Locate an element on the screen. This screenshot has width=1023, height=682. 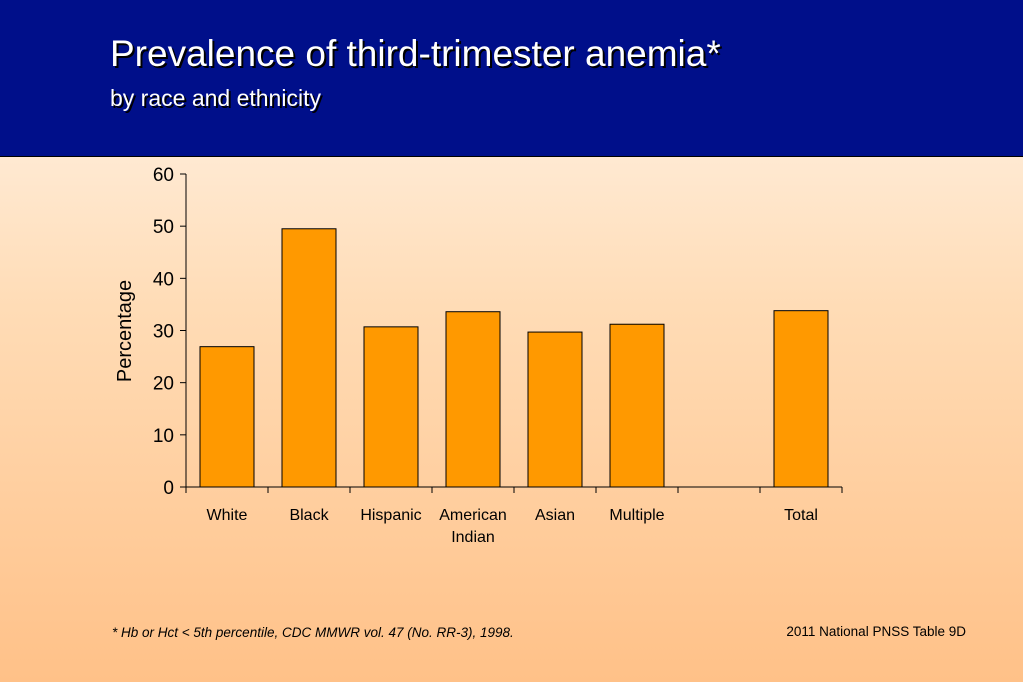
y-axis-title: Percentage is located at coordinates (125, 331).